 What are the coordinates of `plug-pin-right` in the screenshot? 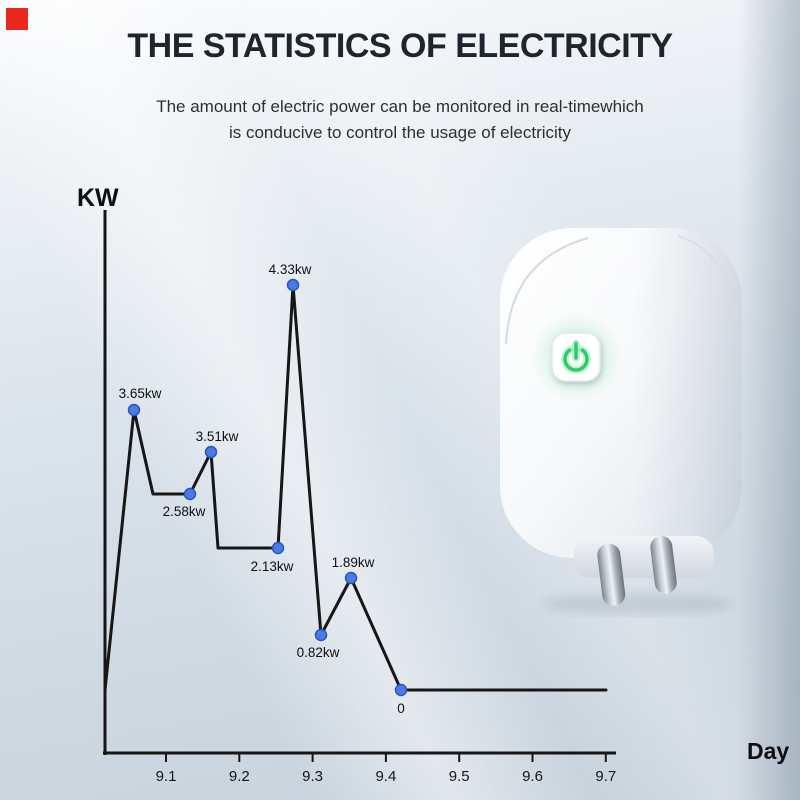 It's located at (663, 564).